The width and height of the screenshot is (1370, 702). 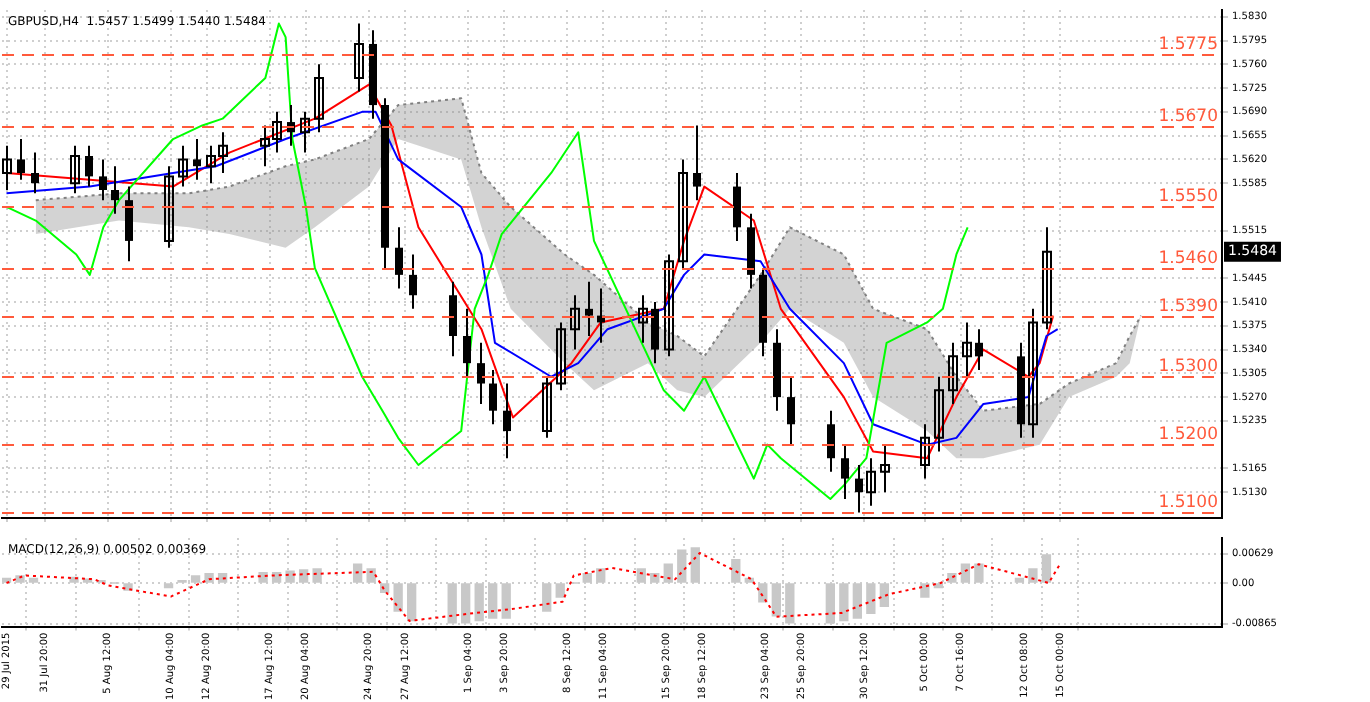 What do you see at coordinates (1188, 258) in the screenshot?
I see `ref-line-label: 1.5460` at bounding box center [1188, 258].